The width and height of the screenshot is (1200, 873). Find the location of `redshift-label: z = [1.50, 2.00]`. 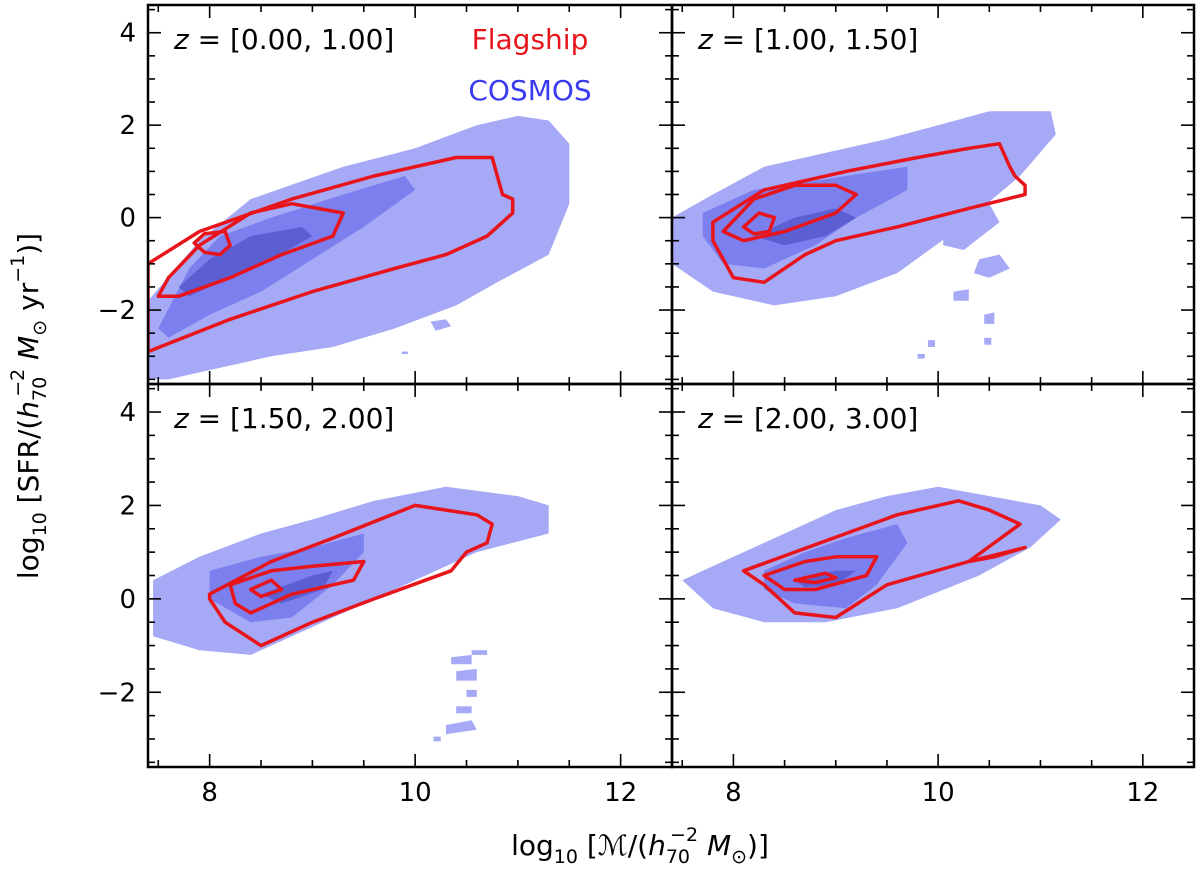

redshift-label: z = [1.50, 2.00] is located at coordinates (283, 418).